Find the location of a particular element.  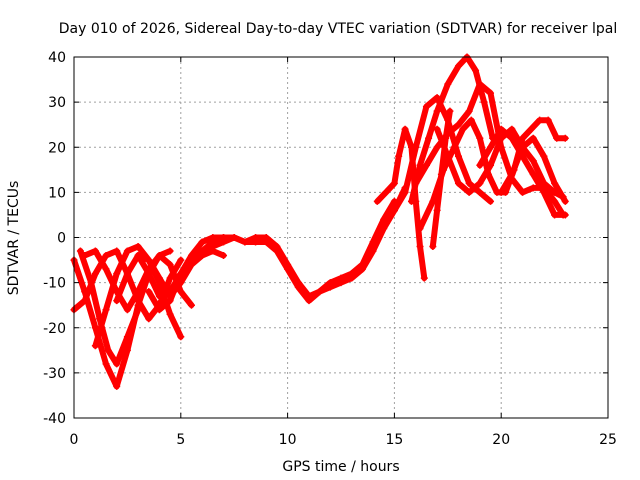

x-tick-label: 5 is located at coordinates (180, 440).